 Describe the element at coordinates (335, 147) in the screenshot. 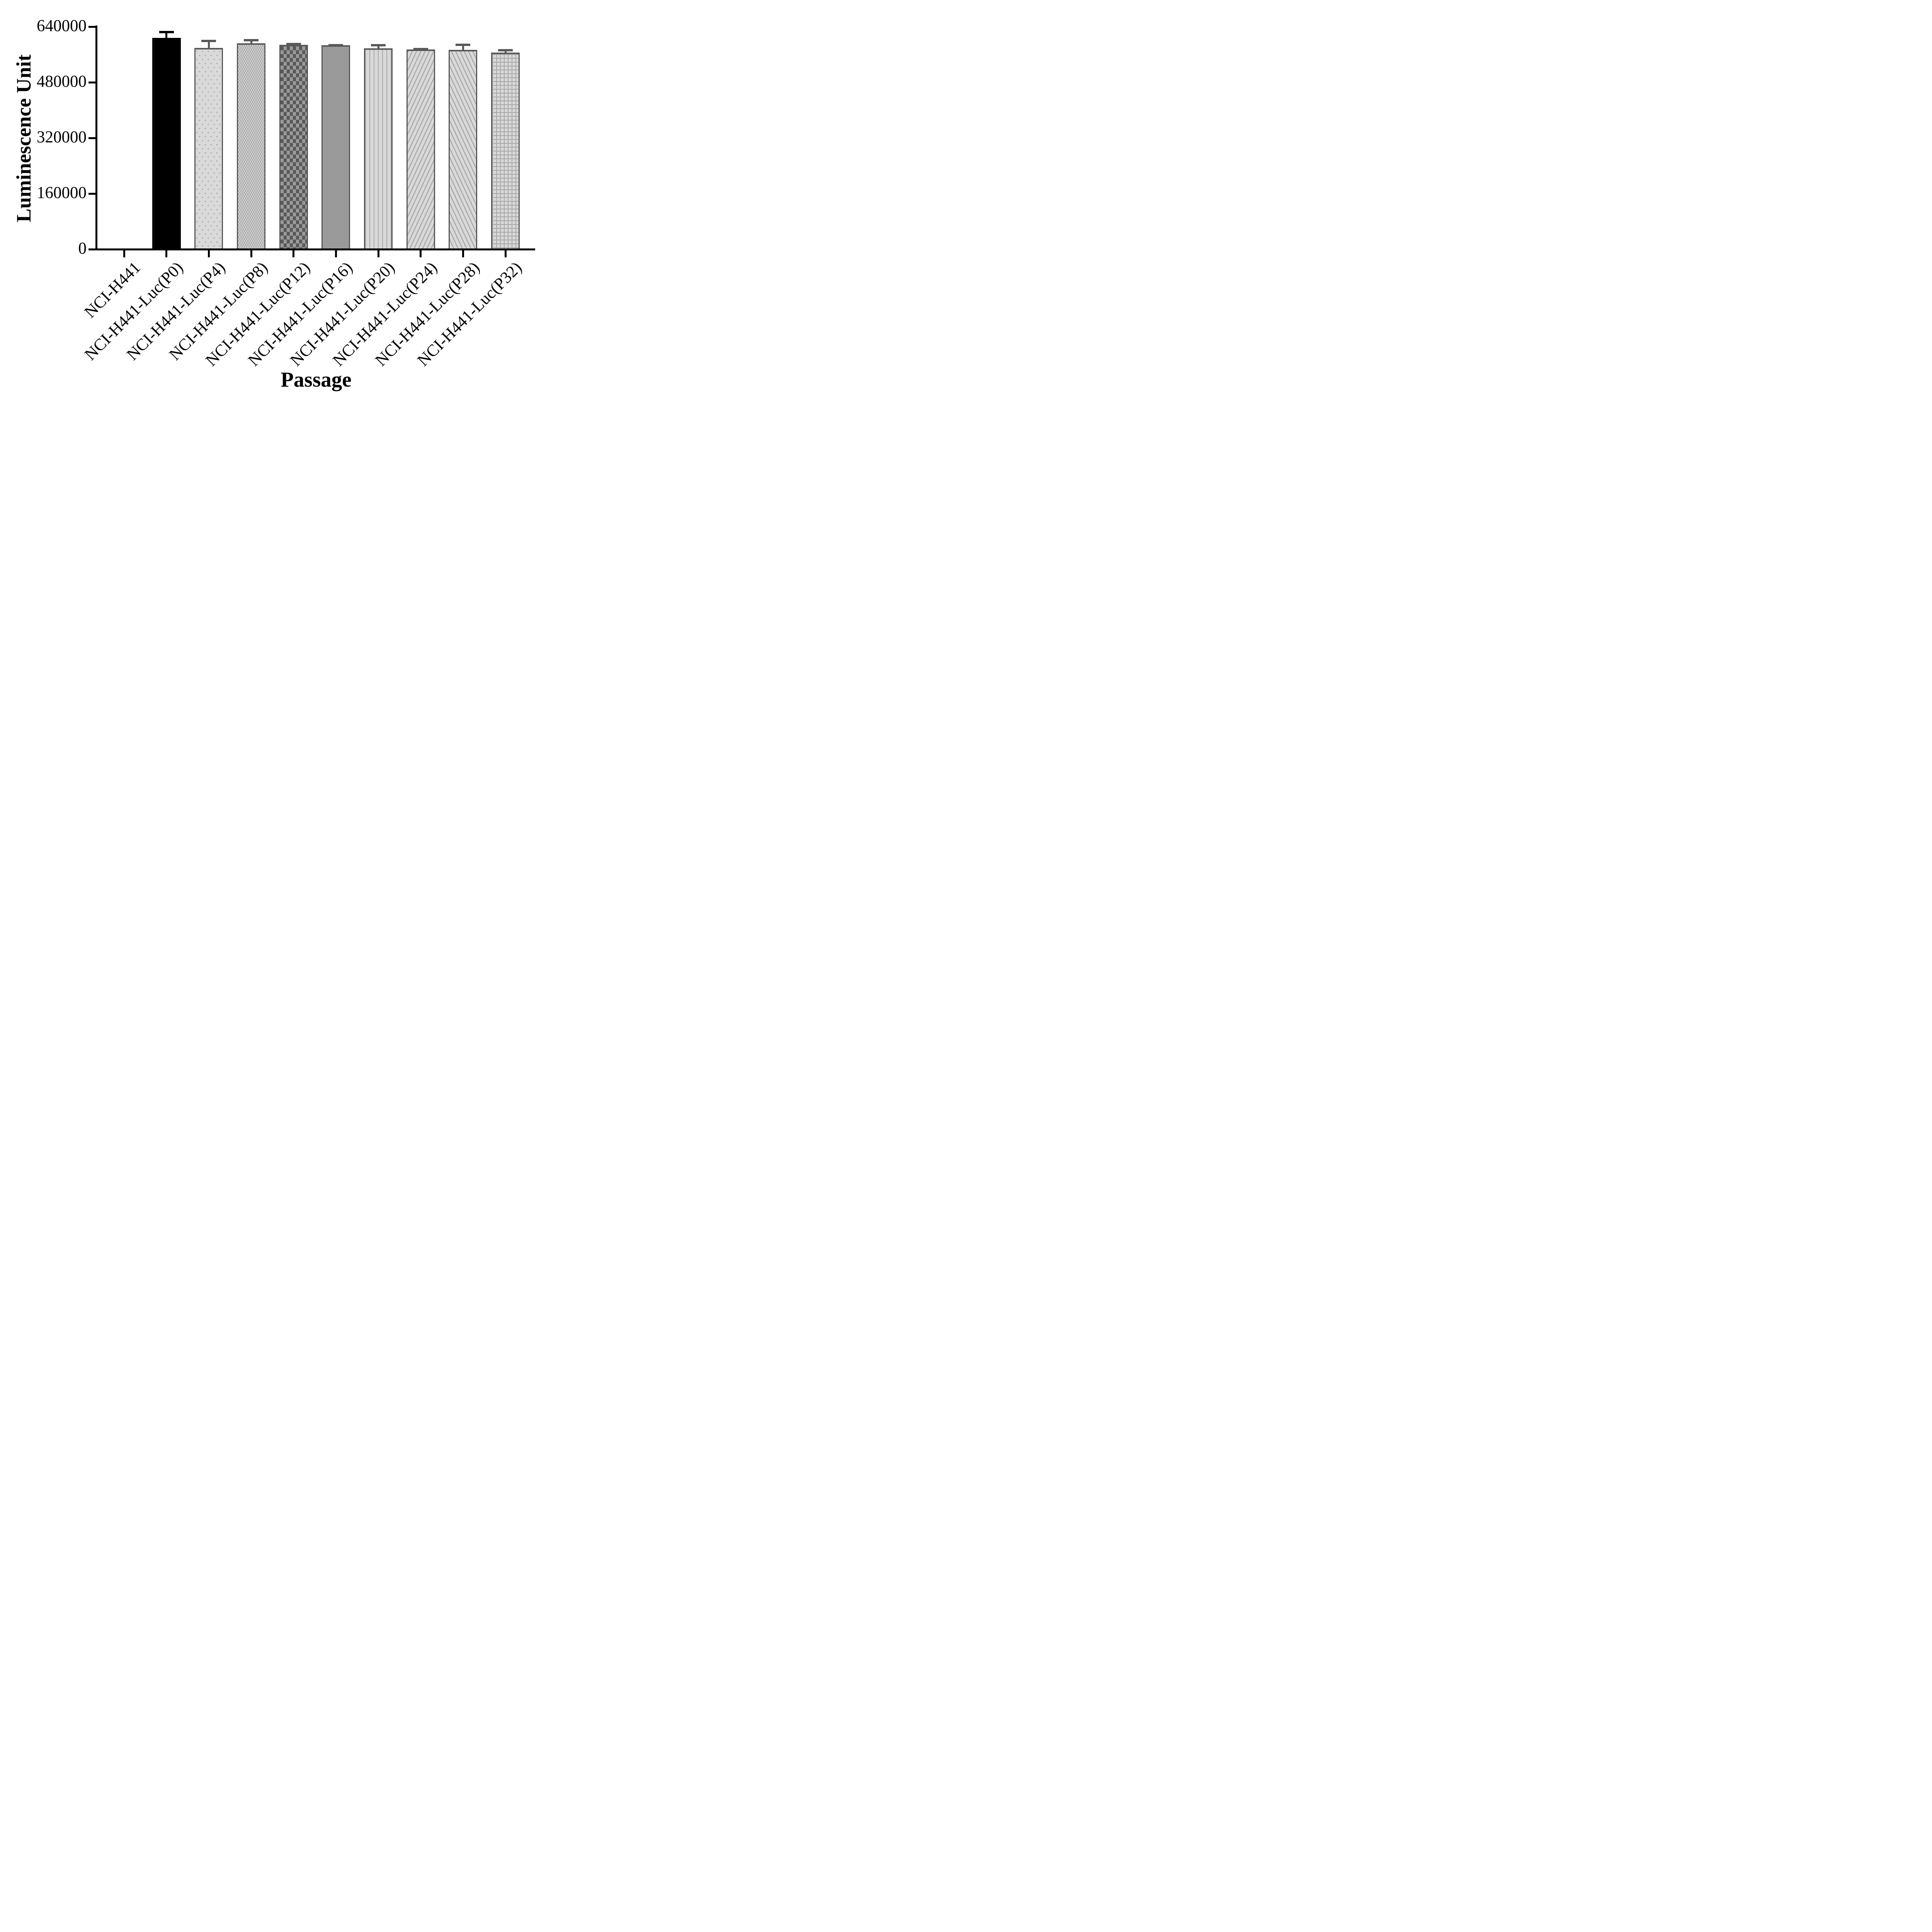

I see `bar-NCI-H441-Luc(P16)` at that location.